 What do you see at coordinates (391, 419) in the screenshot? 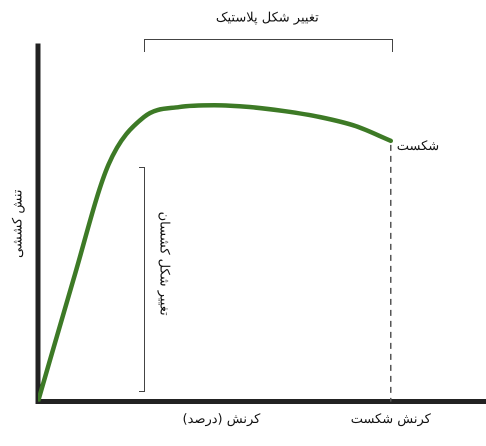
I see `text: کرنش شکست` at bounding box center [391, 419].